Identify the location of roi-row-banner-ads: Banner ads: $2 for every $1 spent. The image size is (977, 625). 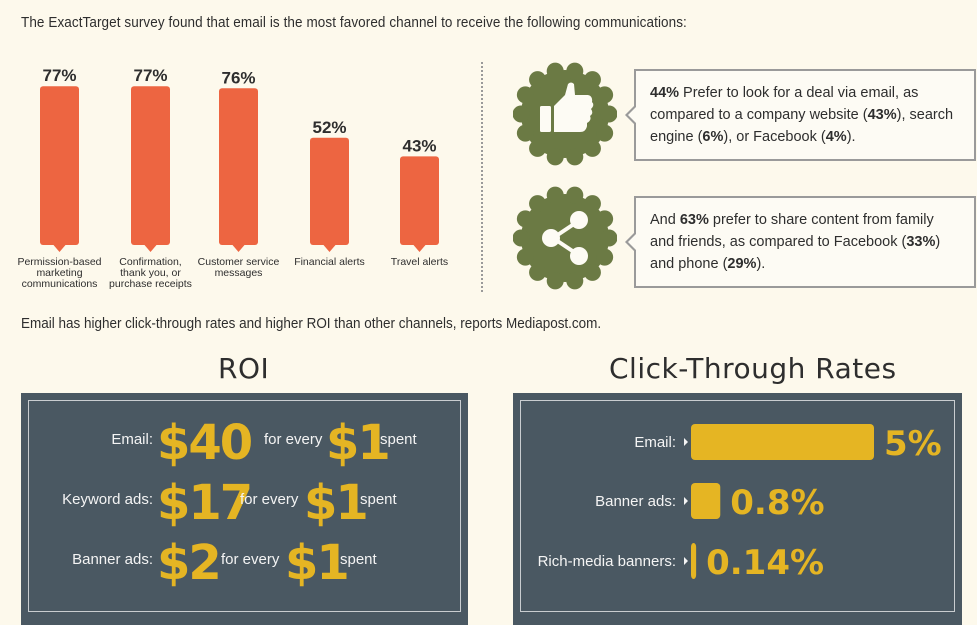
(244, 563).